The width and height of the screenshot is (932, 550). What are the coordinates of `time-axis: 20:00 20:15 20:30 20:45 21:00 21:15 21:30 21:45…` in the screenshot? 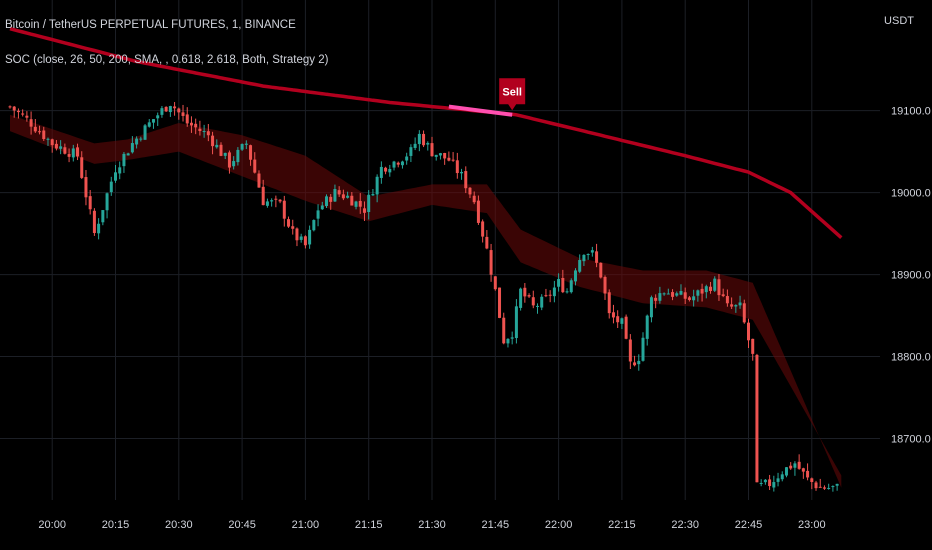 It's located at (431, 525).